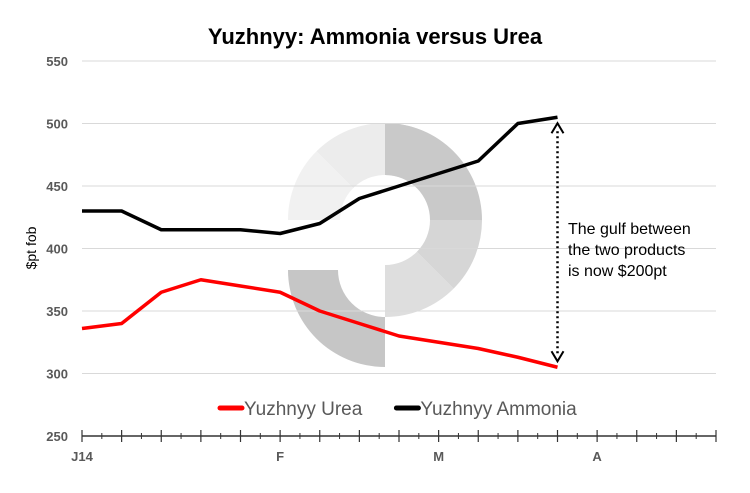  I want to click on annotation-text: is now $200pt, so click(617, 271).